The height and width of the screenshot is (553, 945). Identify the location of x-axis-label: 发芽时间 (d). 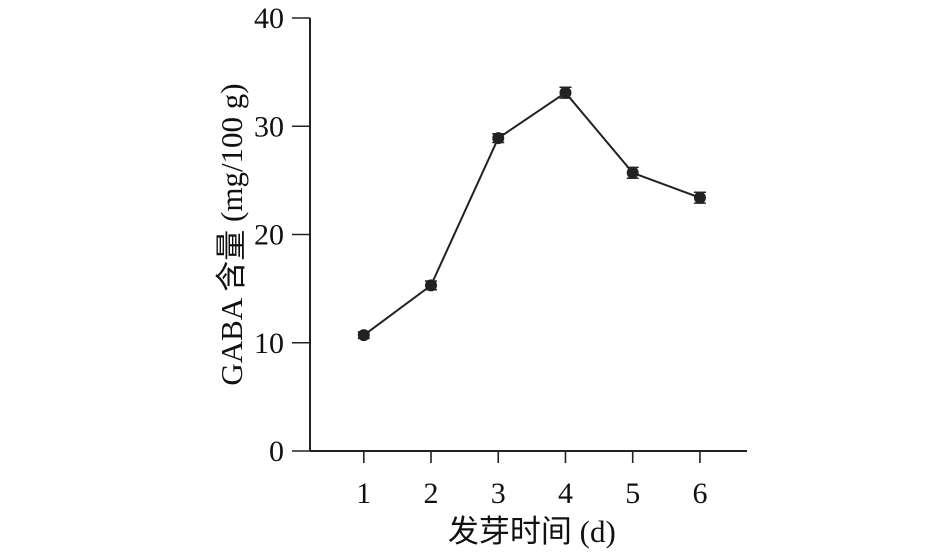
(532, 531).